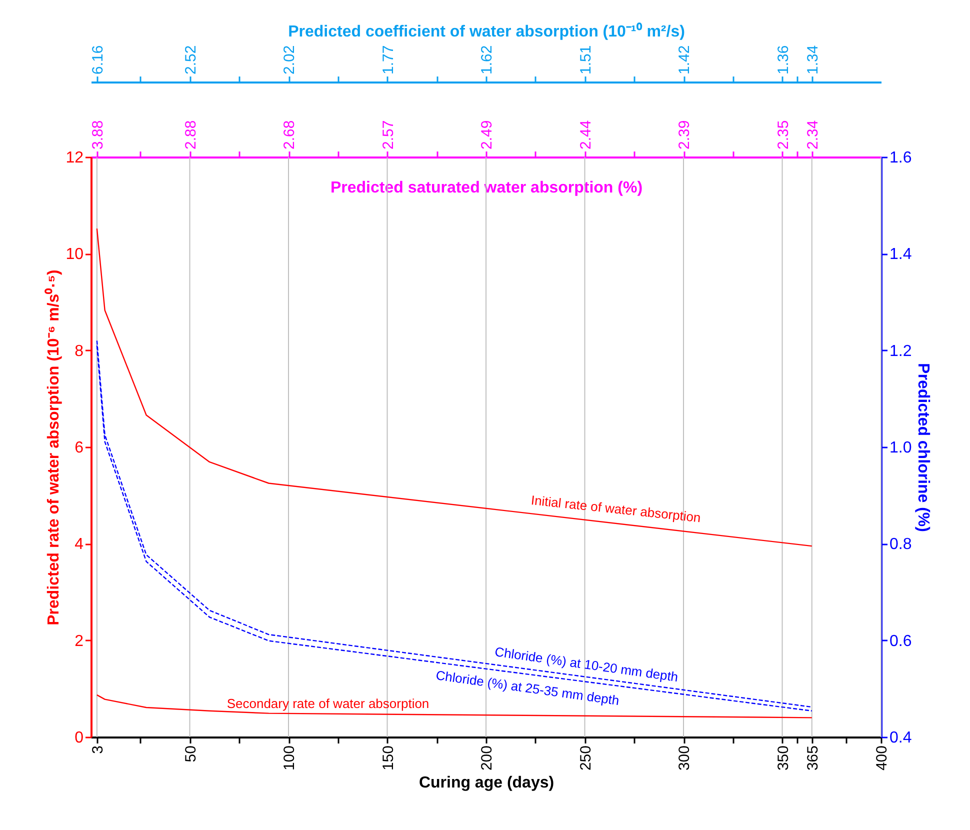  What do you see at coordinates (783, 135) in the screenshot?
I see `text: 2.35` at bounding box center [783, 135].